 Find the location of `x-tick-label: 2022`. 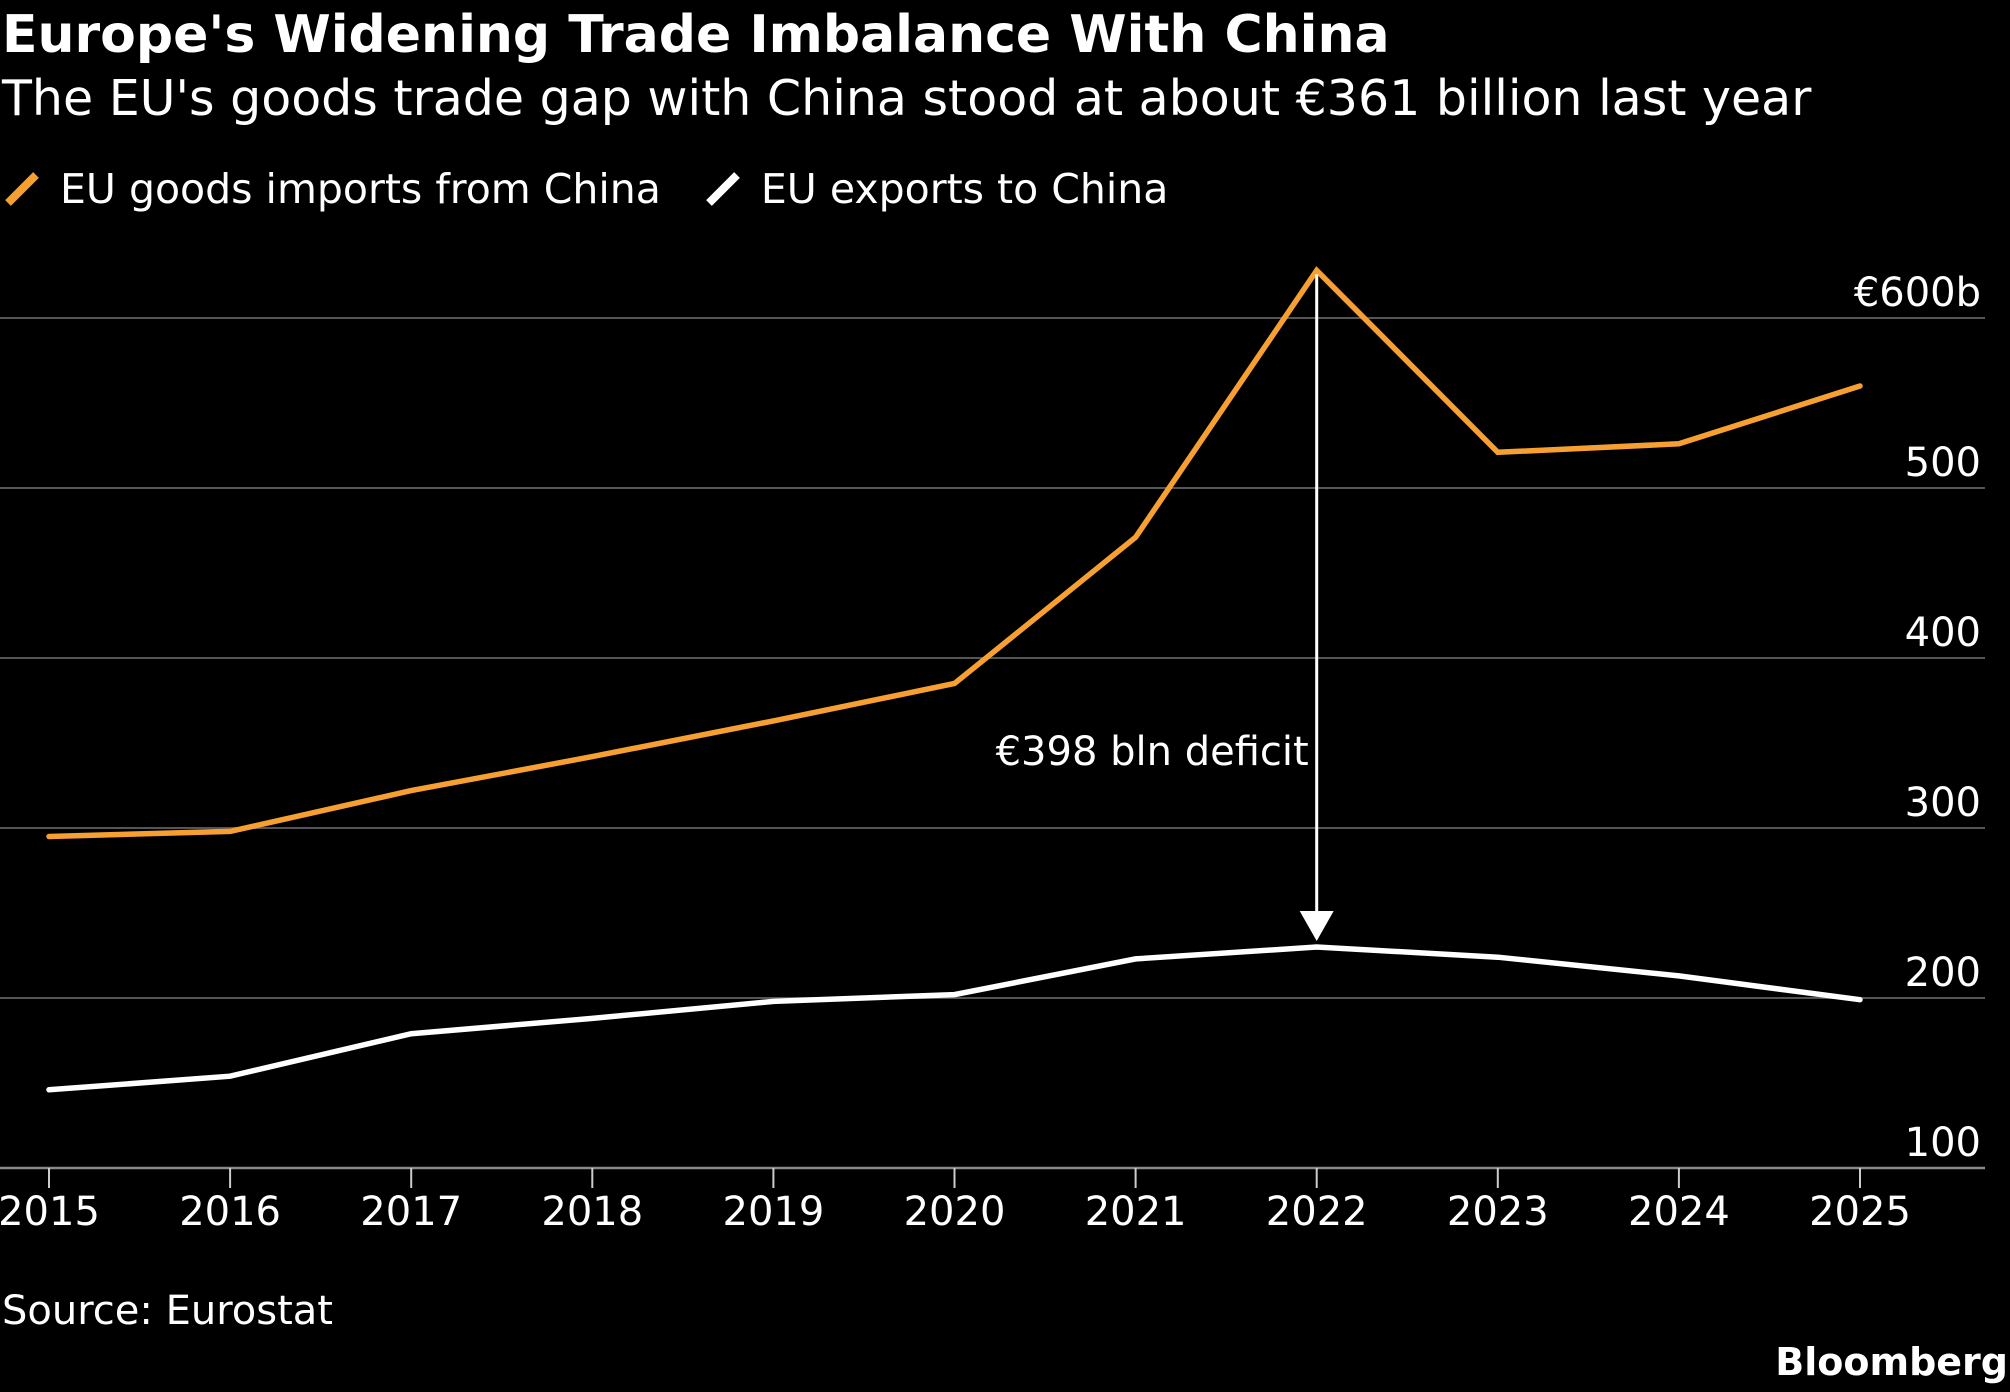

x-tick-label: 2022 is located at coordinates (1317, 1212).